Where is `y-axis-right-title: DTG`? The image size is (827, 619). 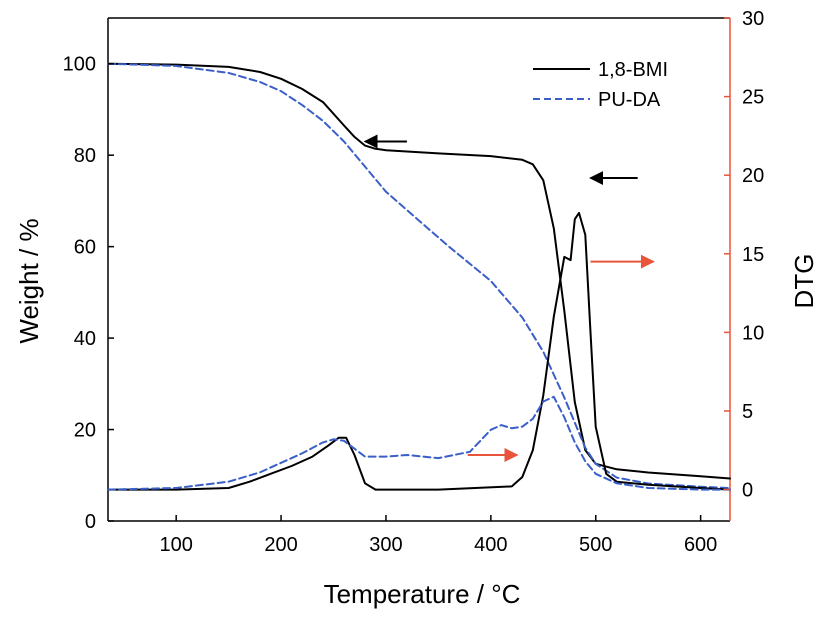 y-axis-right-title: DTG is located at coordinates (804, 281).